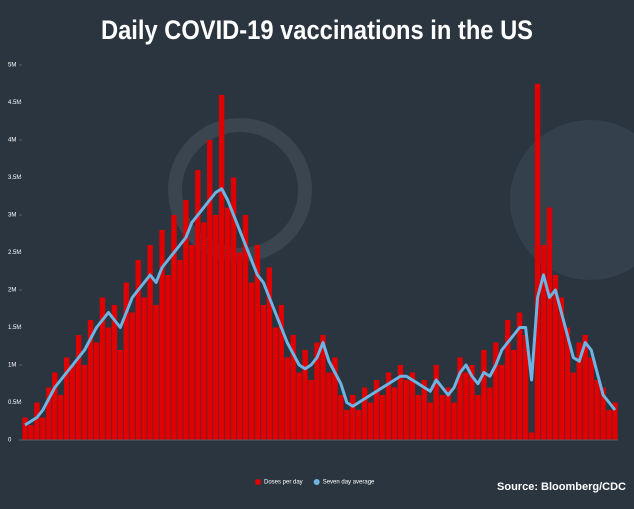 This screenshot has width=634, height=509. What do you see at coordinates (349, 483) in the screenshot?
I see `legend-label: Seven day average` at bounding box center [349, 483].